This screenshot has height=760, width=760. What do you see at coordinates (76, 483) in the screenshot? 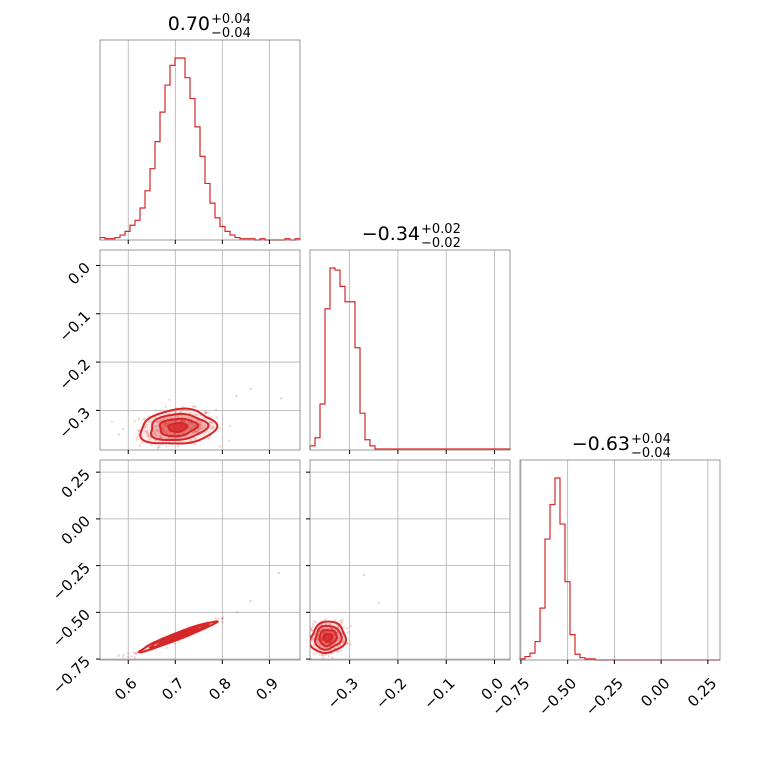
I see `y-tick-label: 0.25` at bounding box center [76, 483].